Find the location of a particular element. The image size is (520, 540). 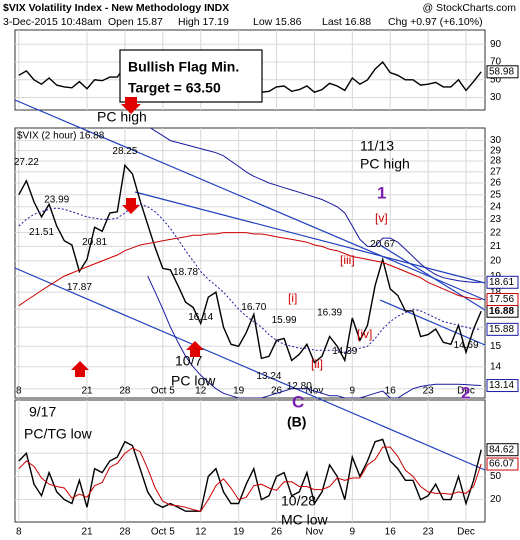

y-tick-label: 27 is located at coordinates (496, 171).